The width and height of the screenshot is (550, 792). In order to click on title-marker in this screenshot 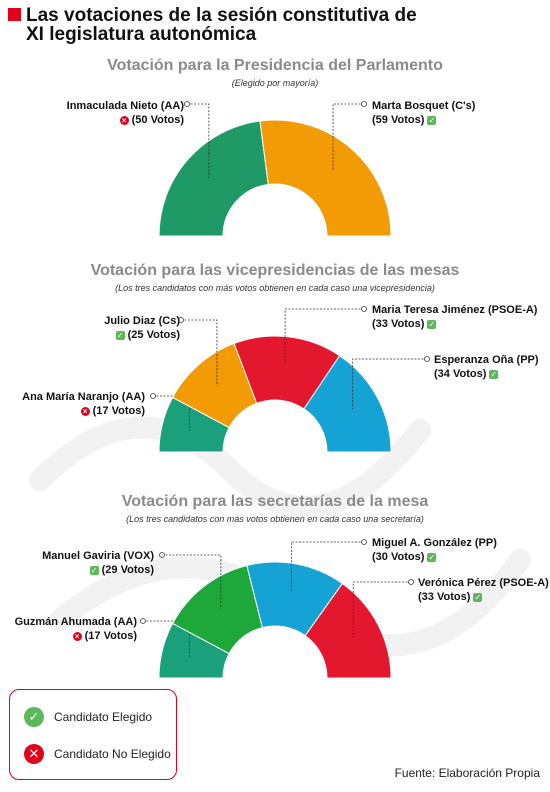, I will do `click(14, 14)`.